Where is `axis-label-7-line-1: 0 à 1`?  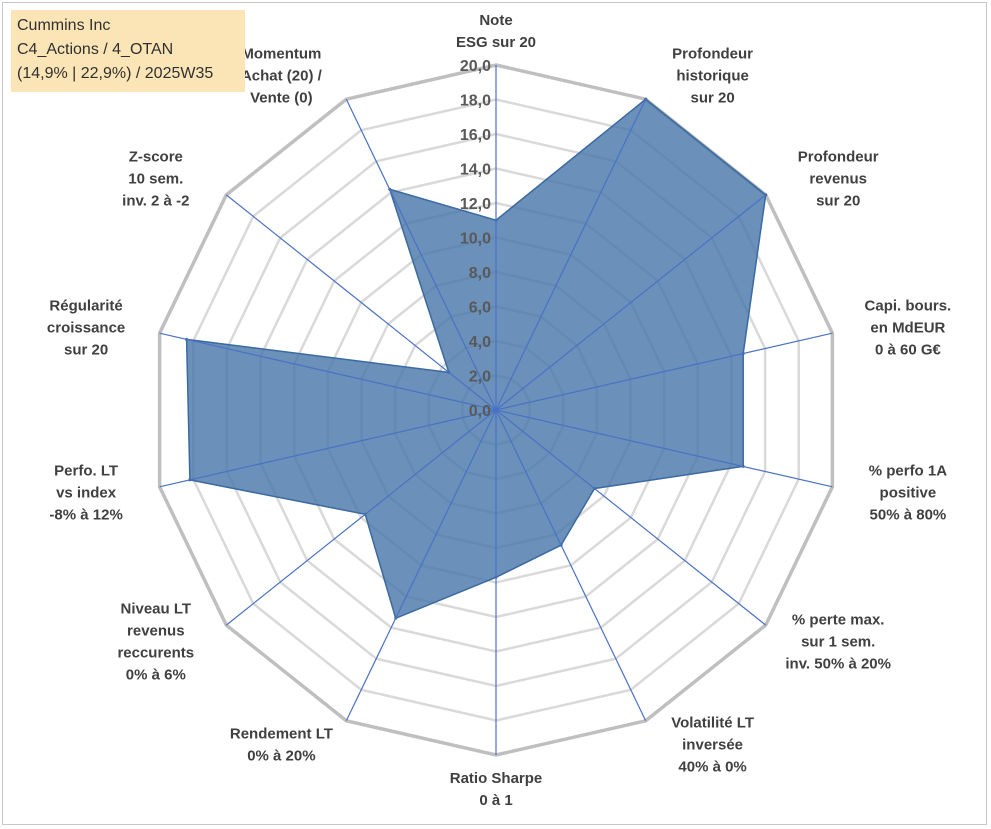 axis-label-7-line-1: 0 à 1 is located at coordinates (495, 800).